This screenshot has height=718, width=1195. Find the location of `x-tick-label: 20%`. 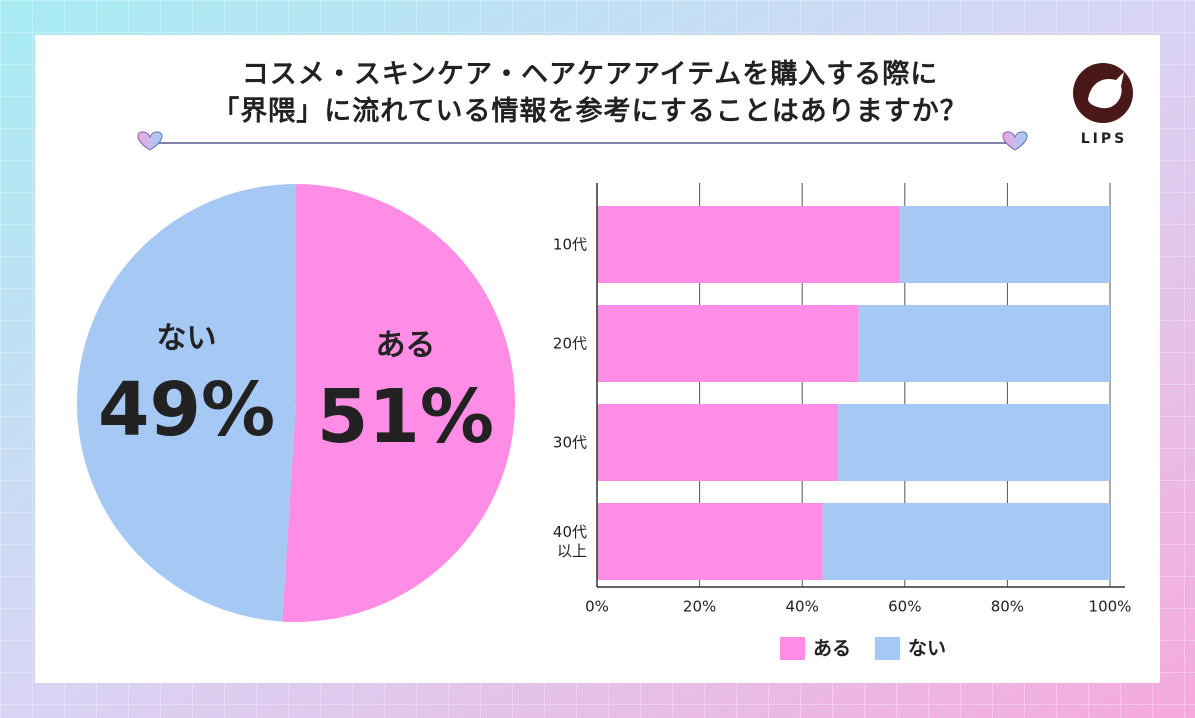

x-tick-label: 20% is located at coordinates (699, 607).